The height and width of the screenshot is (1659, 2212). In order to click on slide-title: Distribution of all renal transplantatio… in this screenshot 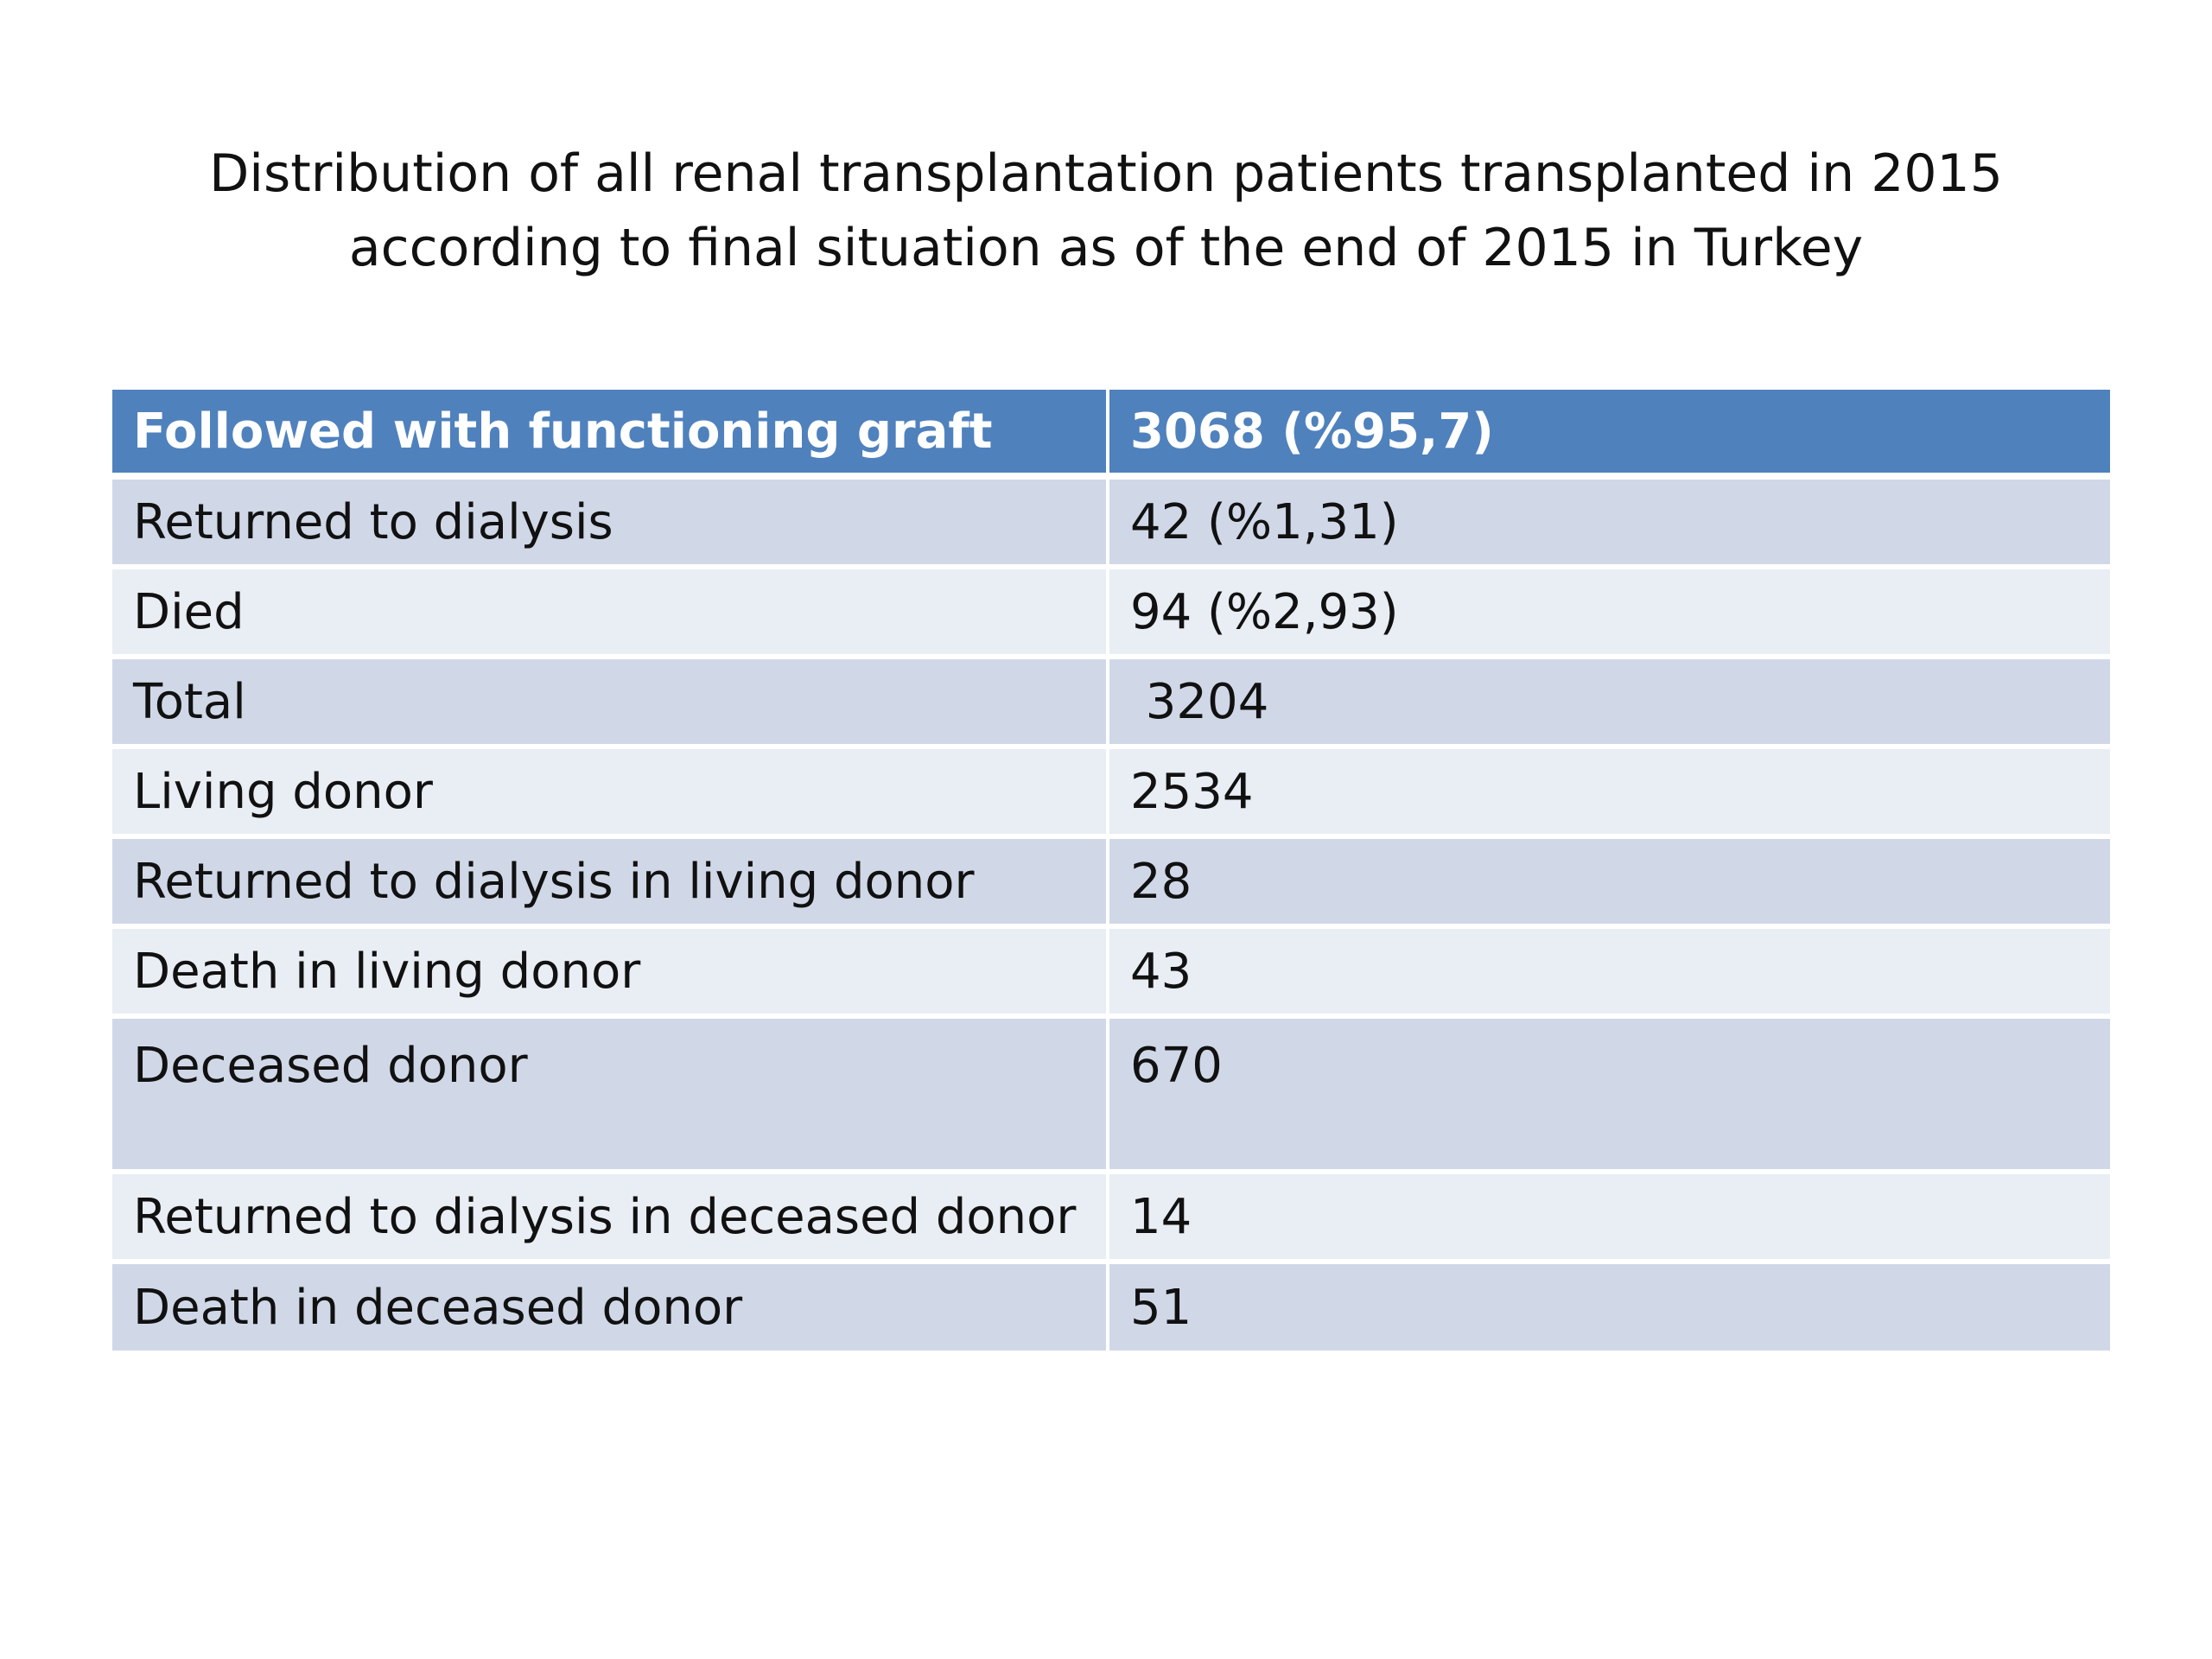, I will do `click(1106, 211)`.